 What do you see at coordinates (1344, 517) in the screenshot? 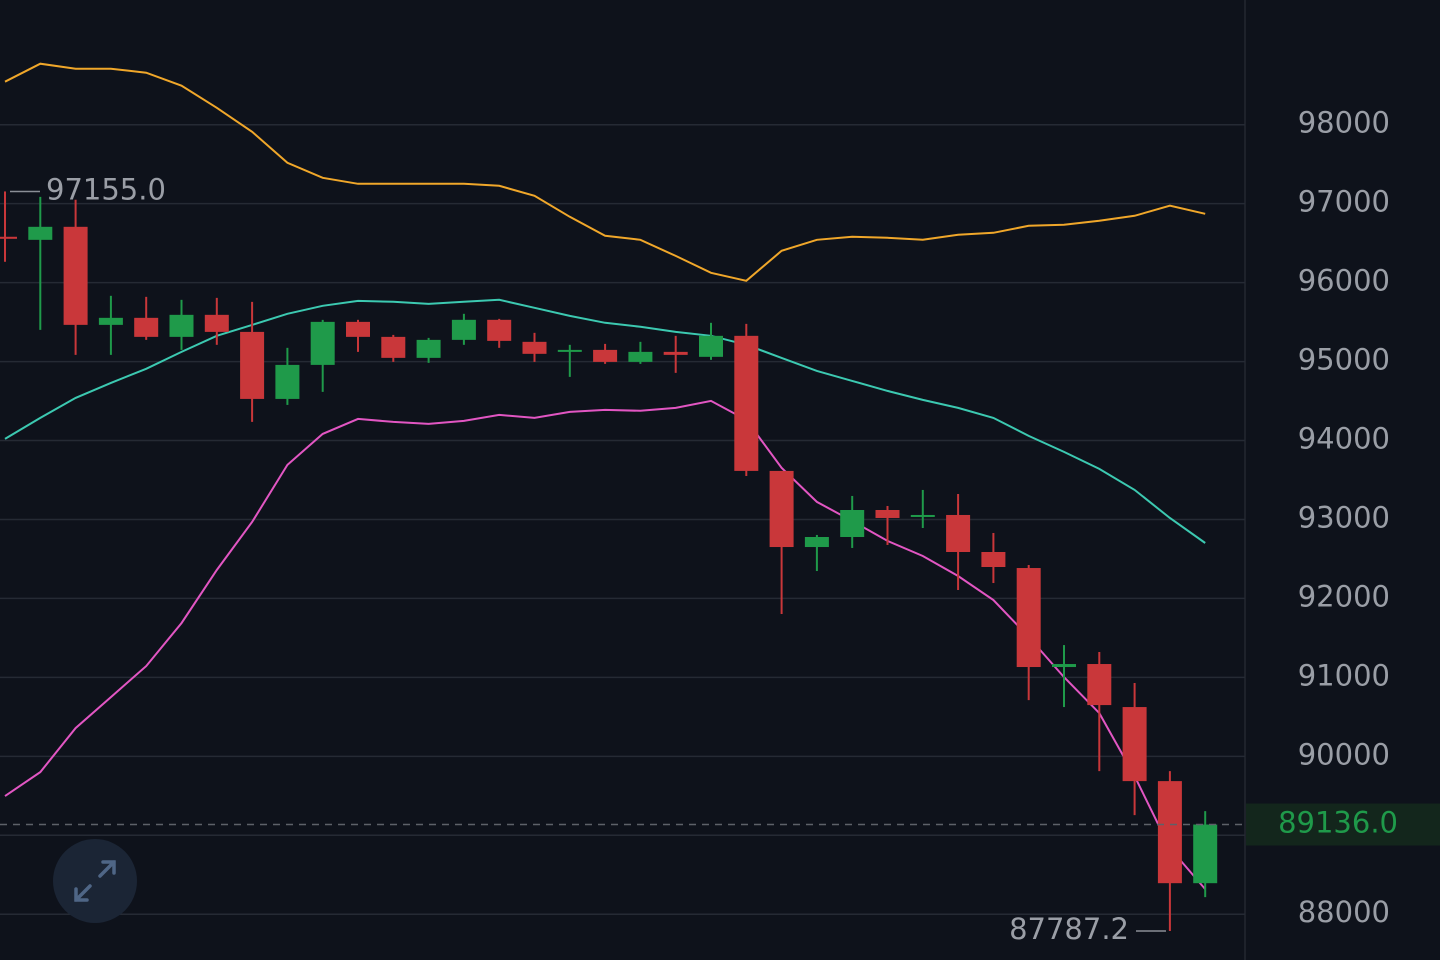
I see `y-tick-label: 93000` at bounding box center [1344, 517].